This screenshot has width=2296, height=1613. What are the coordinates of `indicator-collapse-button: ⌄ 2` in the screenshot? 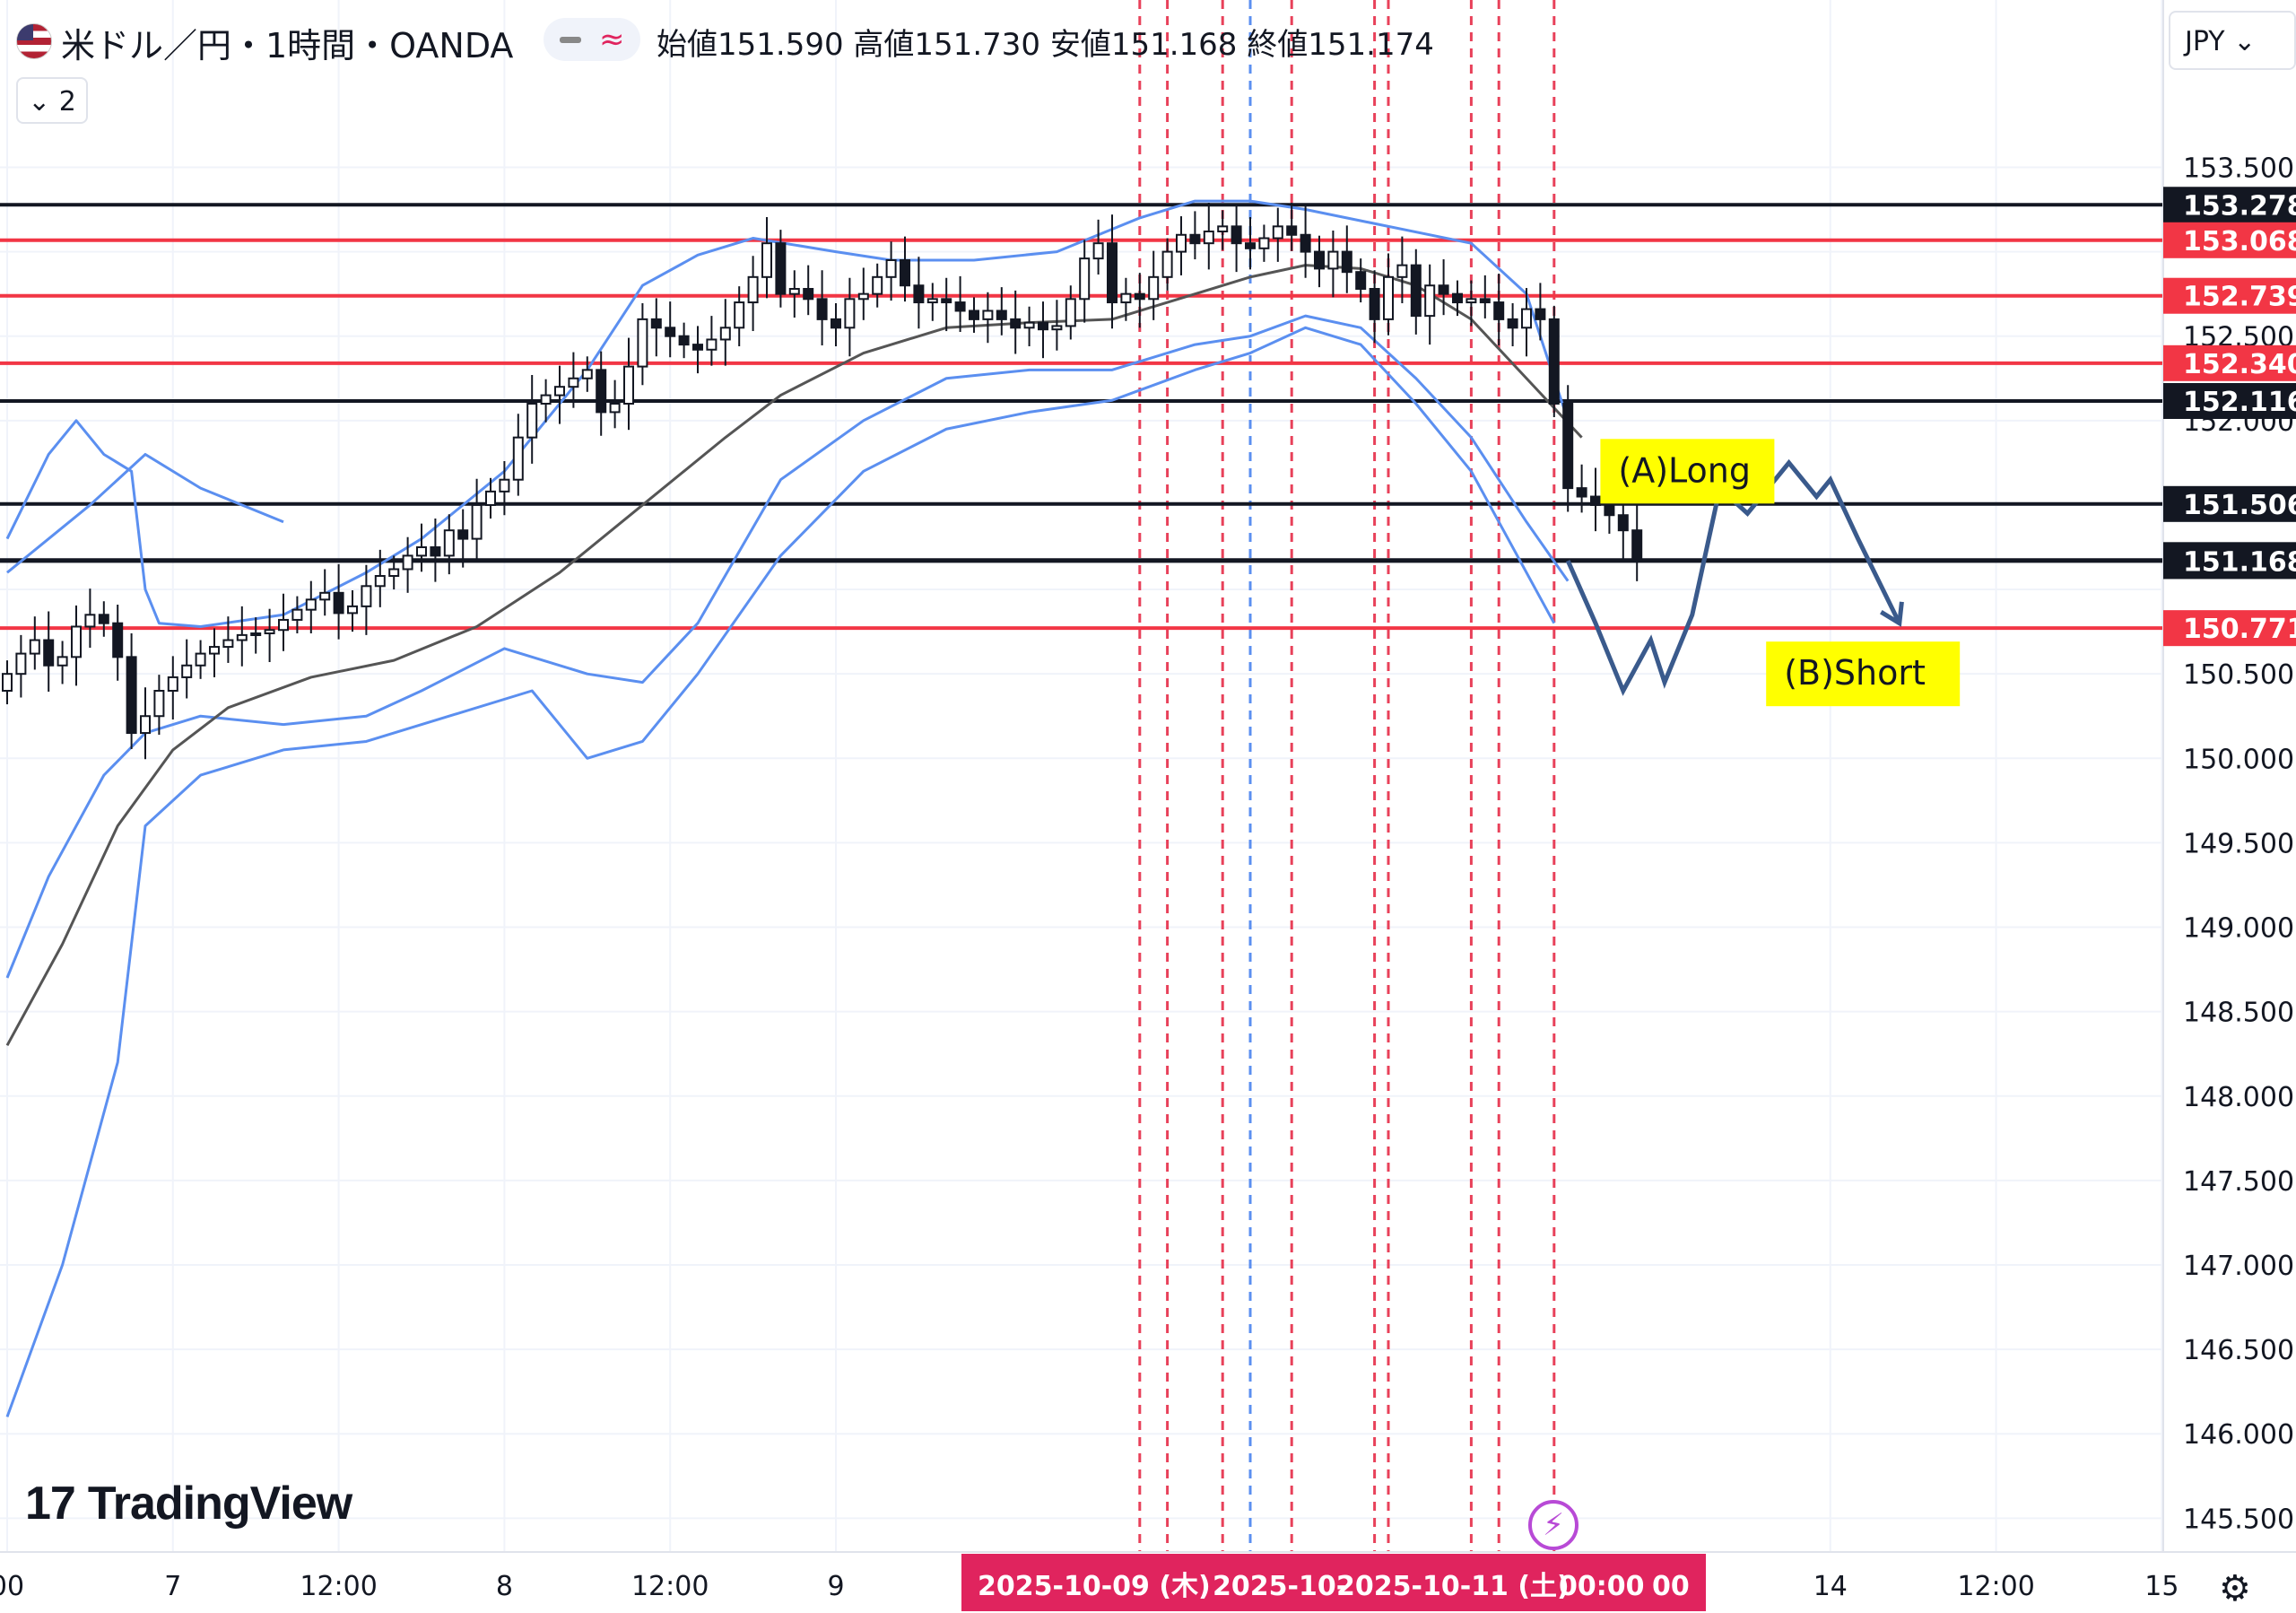 It's located at (52, 100).